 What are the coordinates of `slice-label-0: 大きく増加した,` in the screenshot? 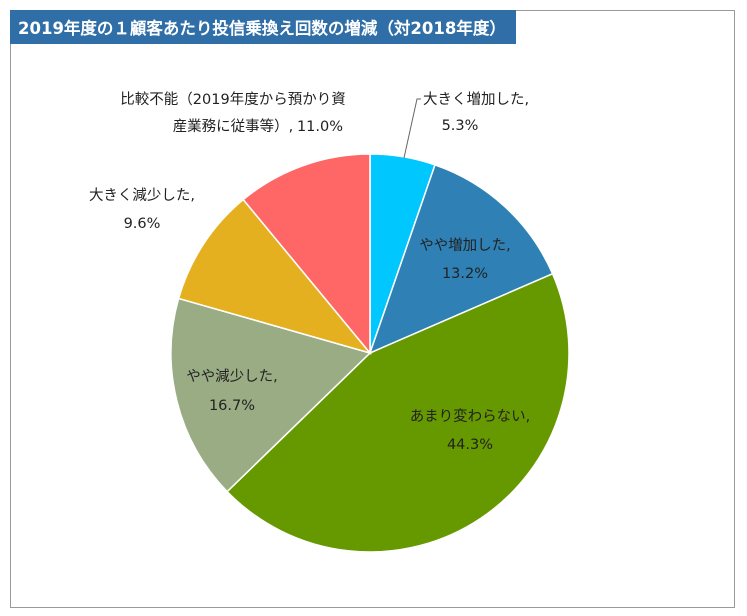 It's located at (476, 99).